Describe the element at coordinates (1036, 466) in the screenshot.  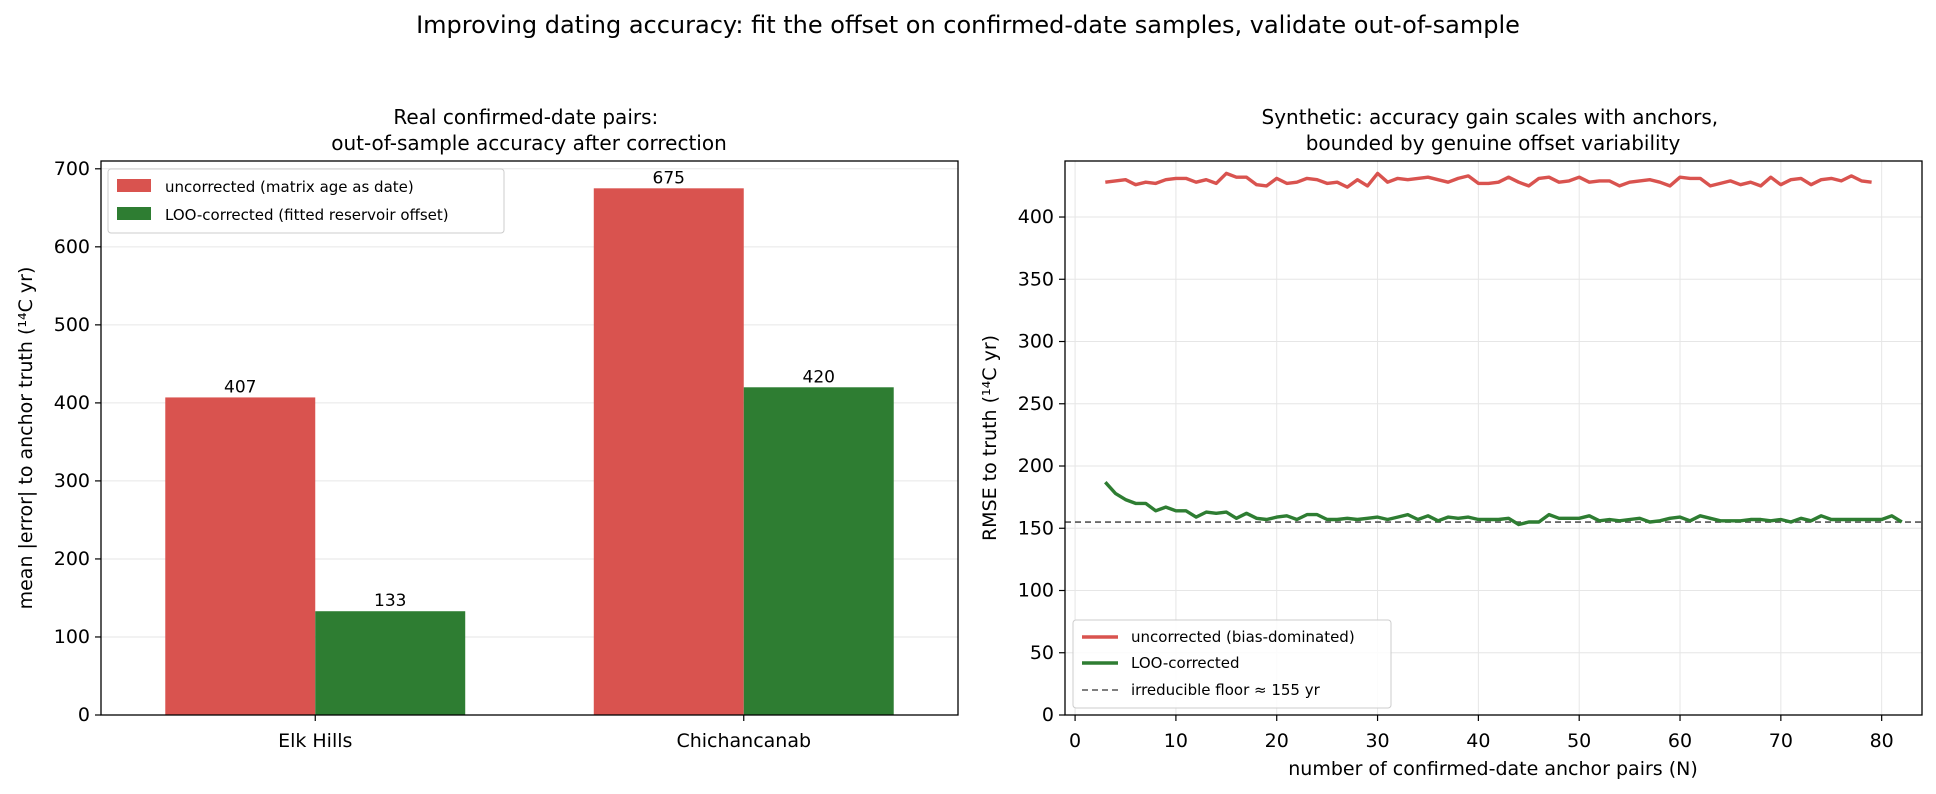
I see `right-y-tick-label: 200` at that location.